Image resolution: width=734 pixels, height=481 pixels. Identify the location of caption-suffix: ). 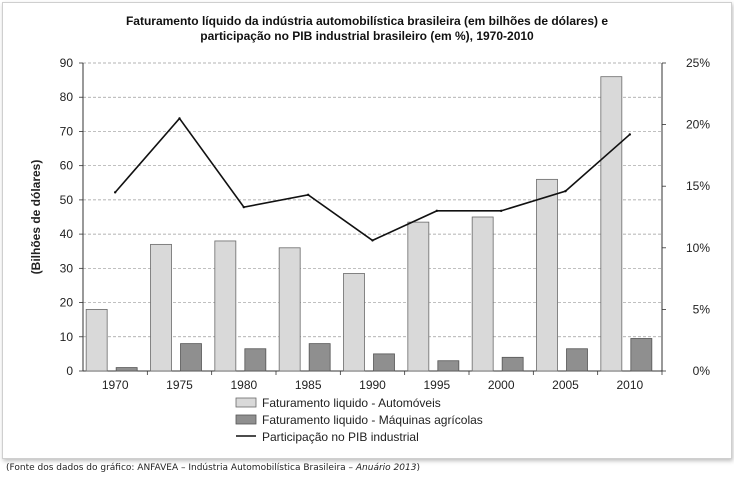
(418, 468).